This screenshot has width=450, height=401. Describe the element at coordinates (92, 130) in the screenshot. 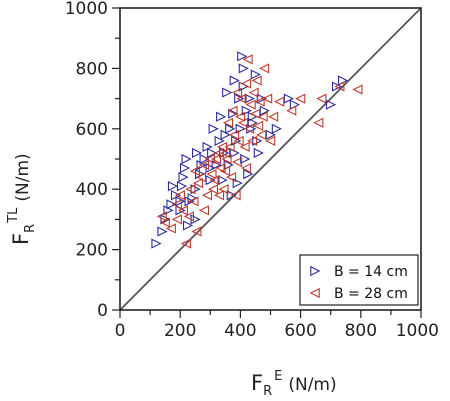

I see `y-tick-label: 600` at that location.